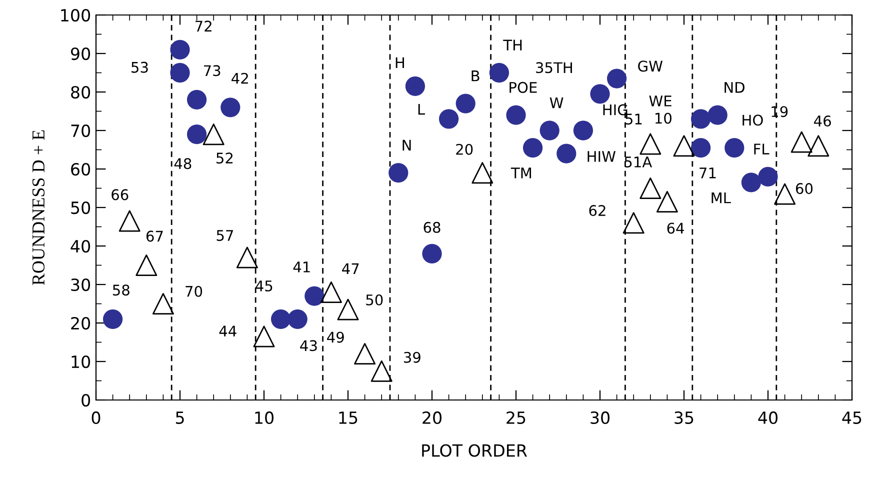  What do you see at coordinates (602, 156) in the screenshot?
I see `annotation: HIW` at bounding box center [602, 156].